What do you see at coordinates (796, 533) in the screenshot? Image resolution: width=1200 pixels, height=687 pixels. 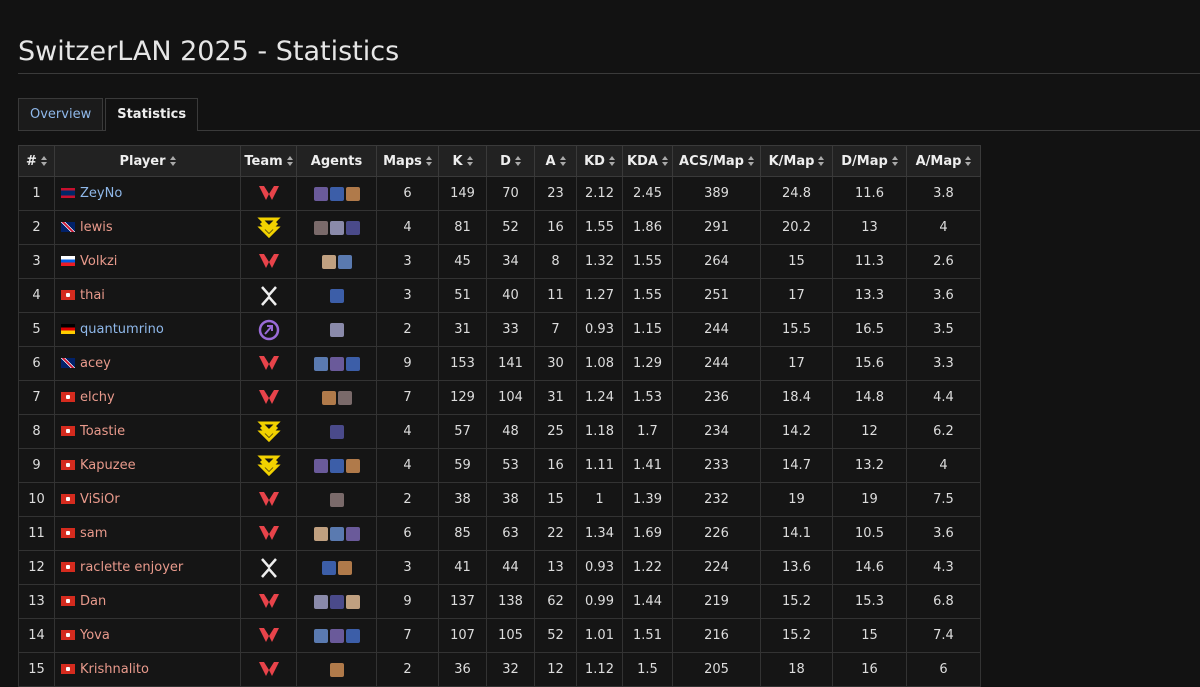 I see `stat-cell: 14.1` at bounding box center [796, 533].